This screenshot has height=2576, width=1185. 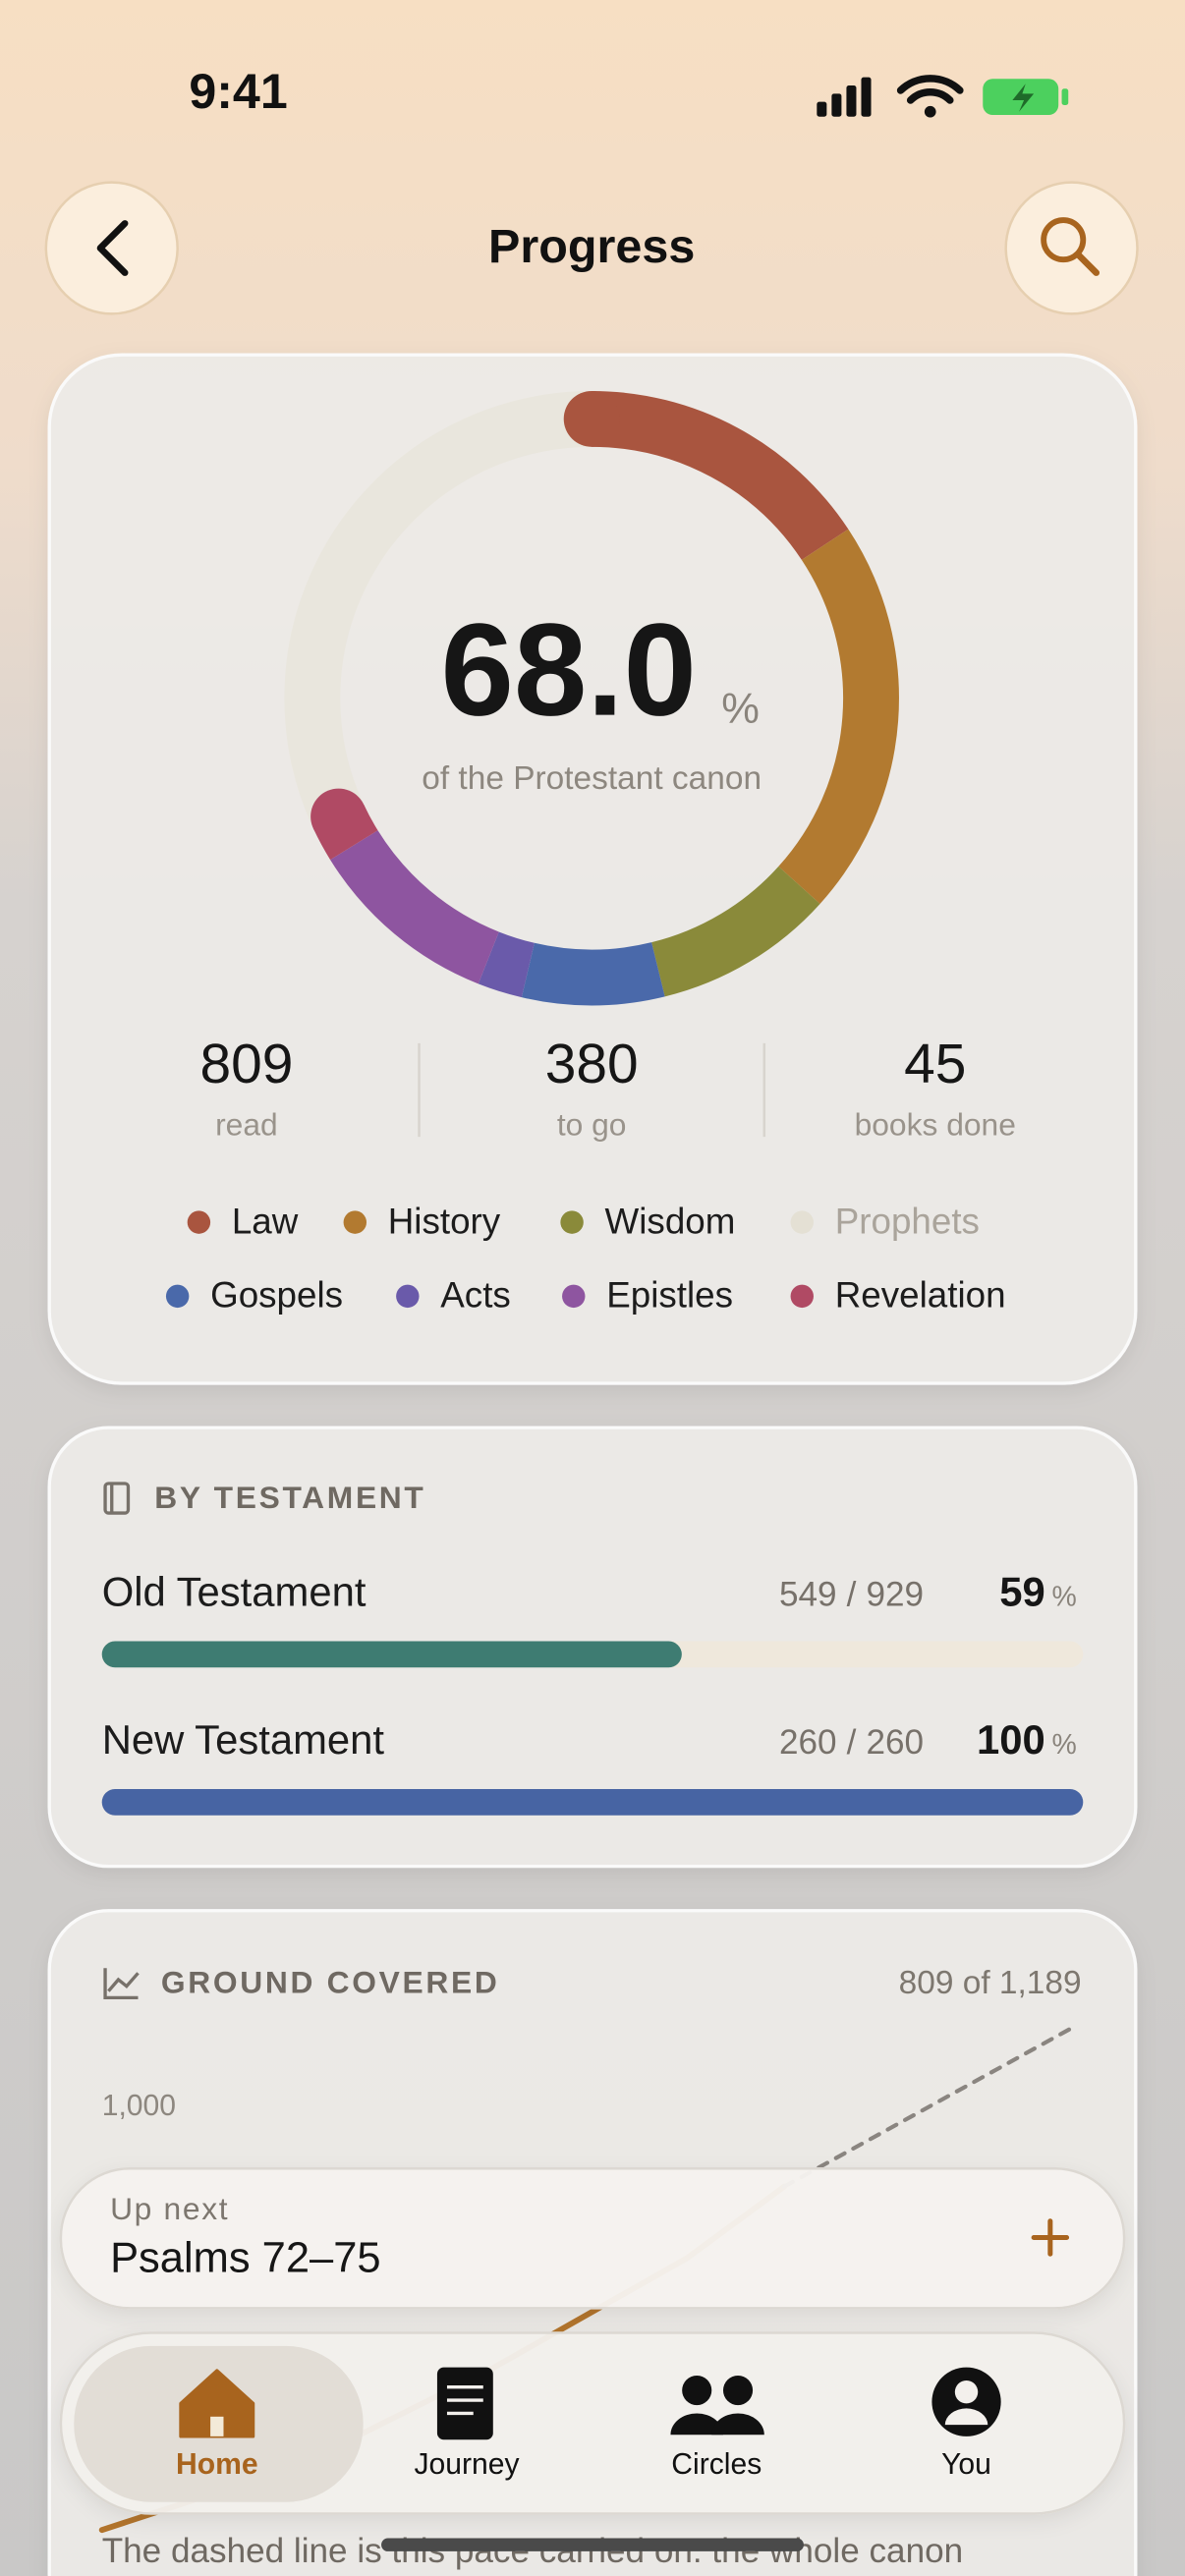 I want to click on legend-label: Wisdom, so click(x=670, y=1222).